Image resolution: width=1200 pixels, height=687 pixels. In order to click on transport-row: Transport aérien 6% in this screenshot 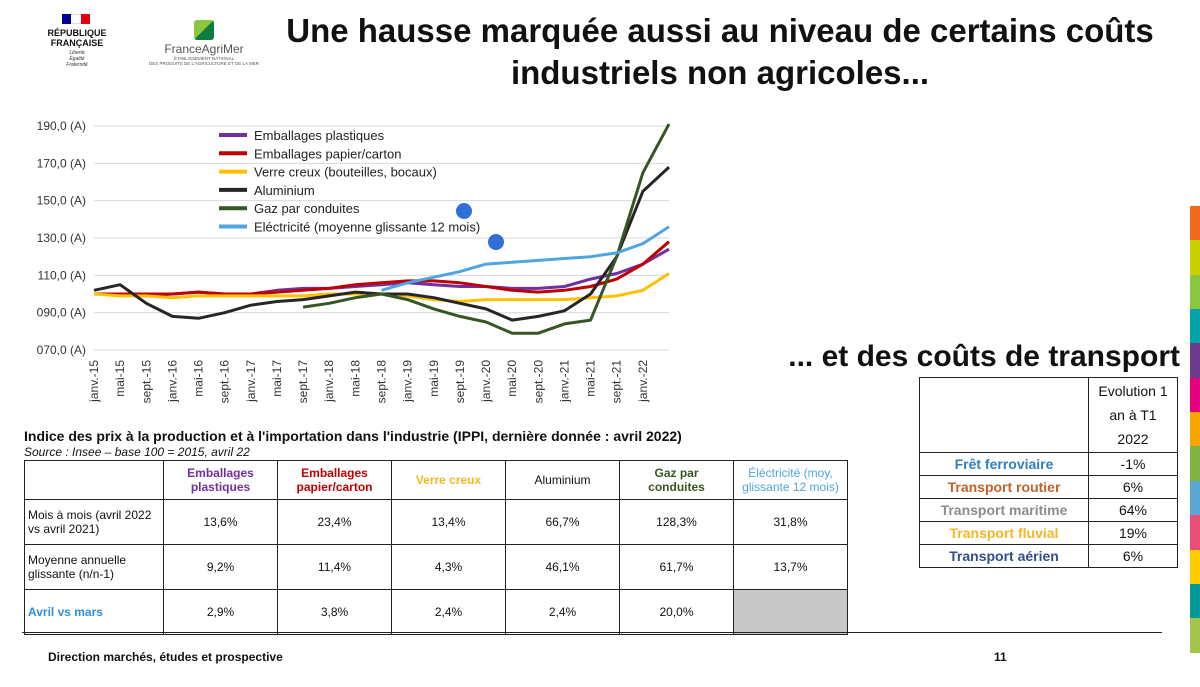, I will do `click(1048, 556)`.